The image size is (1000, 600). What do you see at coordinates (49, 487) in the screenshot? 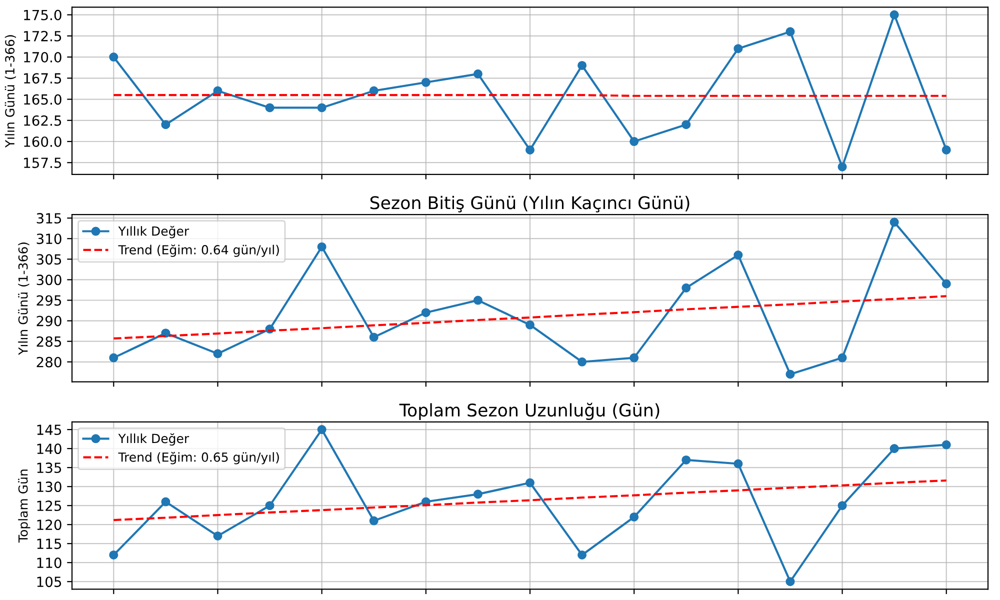
I see `y-tick-label: 130` at bounding box center [49, 487].